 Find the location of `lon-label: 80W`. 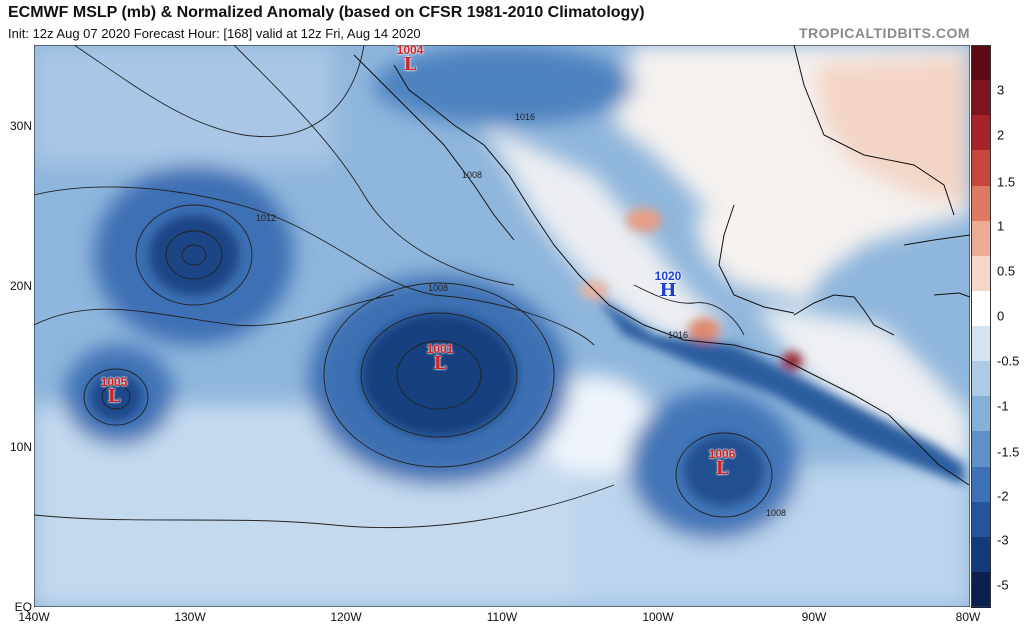

lon-label: 80W is located at coordinates (968, 617).